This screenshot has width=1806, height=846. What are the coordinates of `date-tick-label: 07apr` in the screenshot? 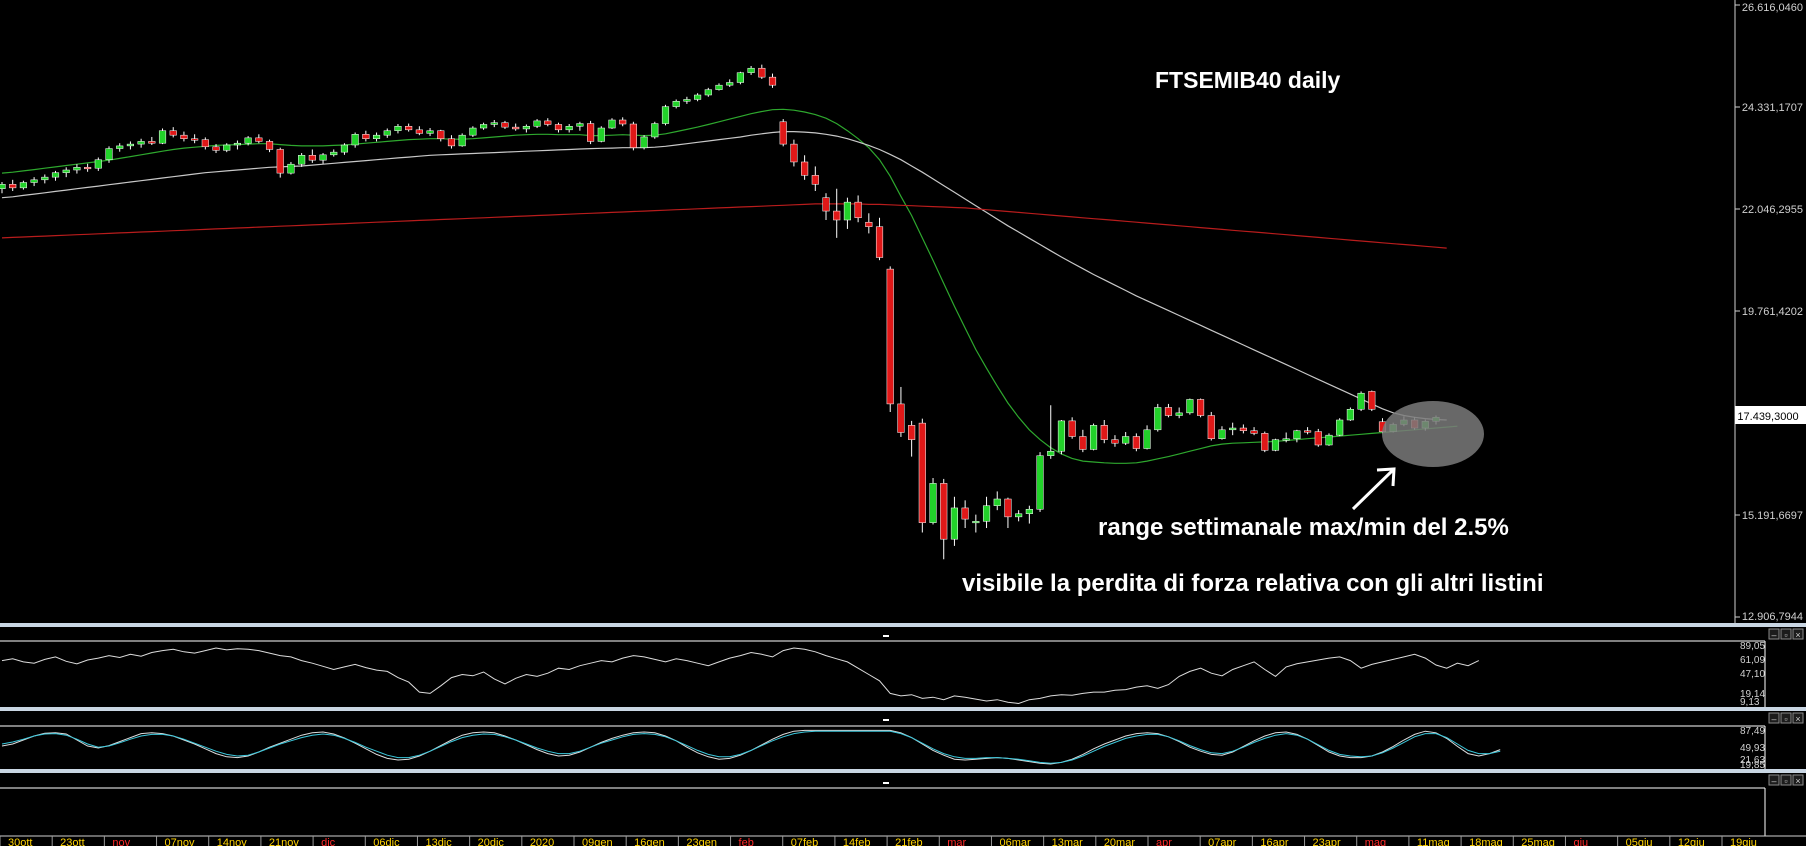 It's located at (1222, 841).